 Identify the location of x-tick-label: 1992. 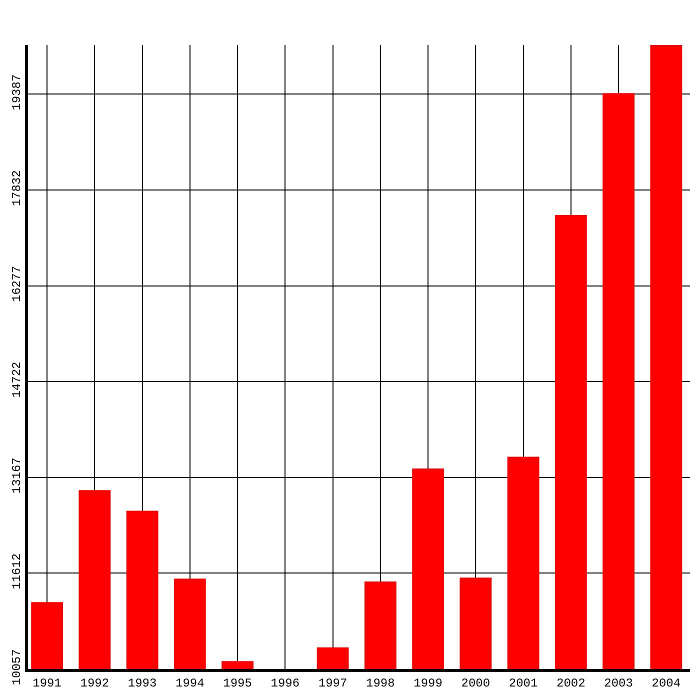
(95, 683).